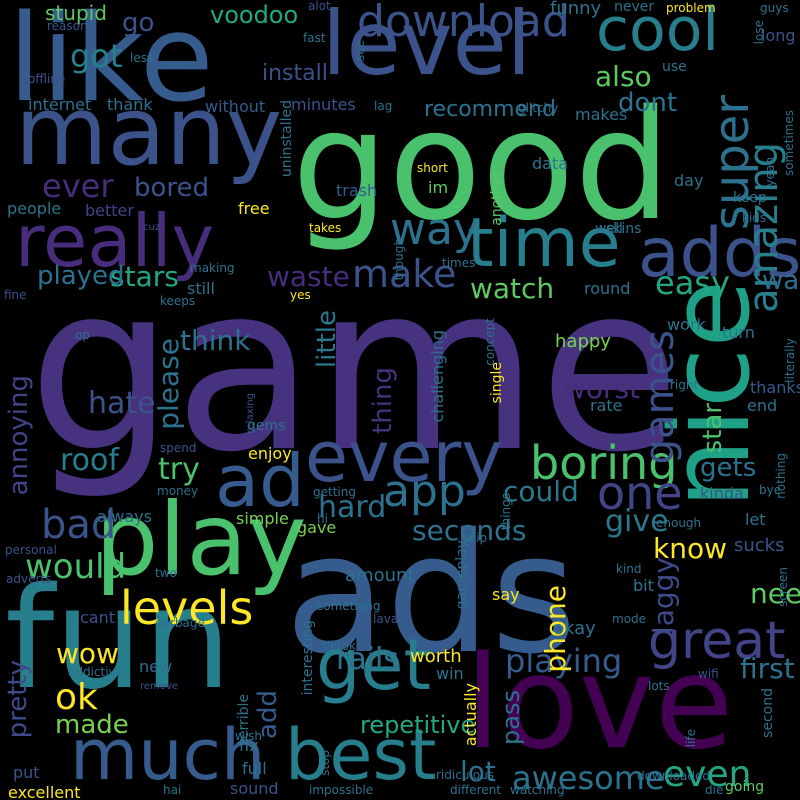 The image size is (800, 800). Describe the element at coordinates (47, 79) in the screenshot. I see `cloud-word: offline` at that location.